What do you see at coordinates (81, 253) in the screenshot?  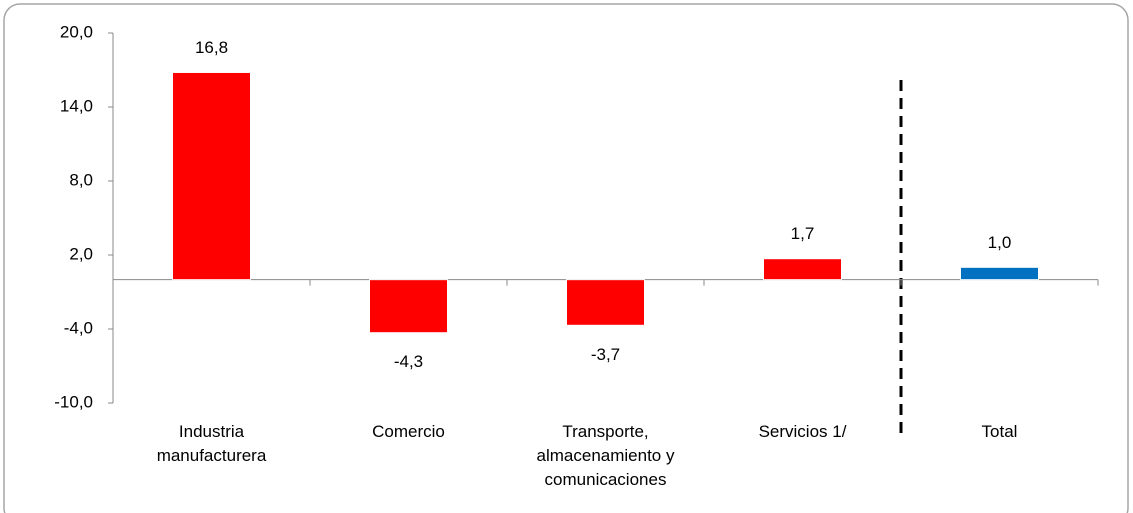 I see `y-tick-label: 2,0` at bounding box center [81, 253].